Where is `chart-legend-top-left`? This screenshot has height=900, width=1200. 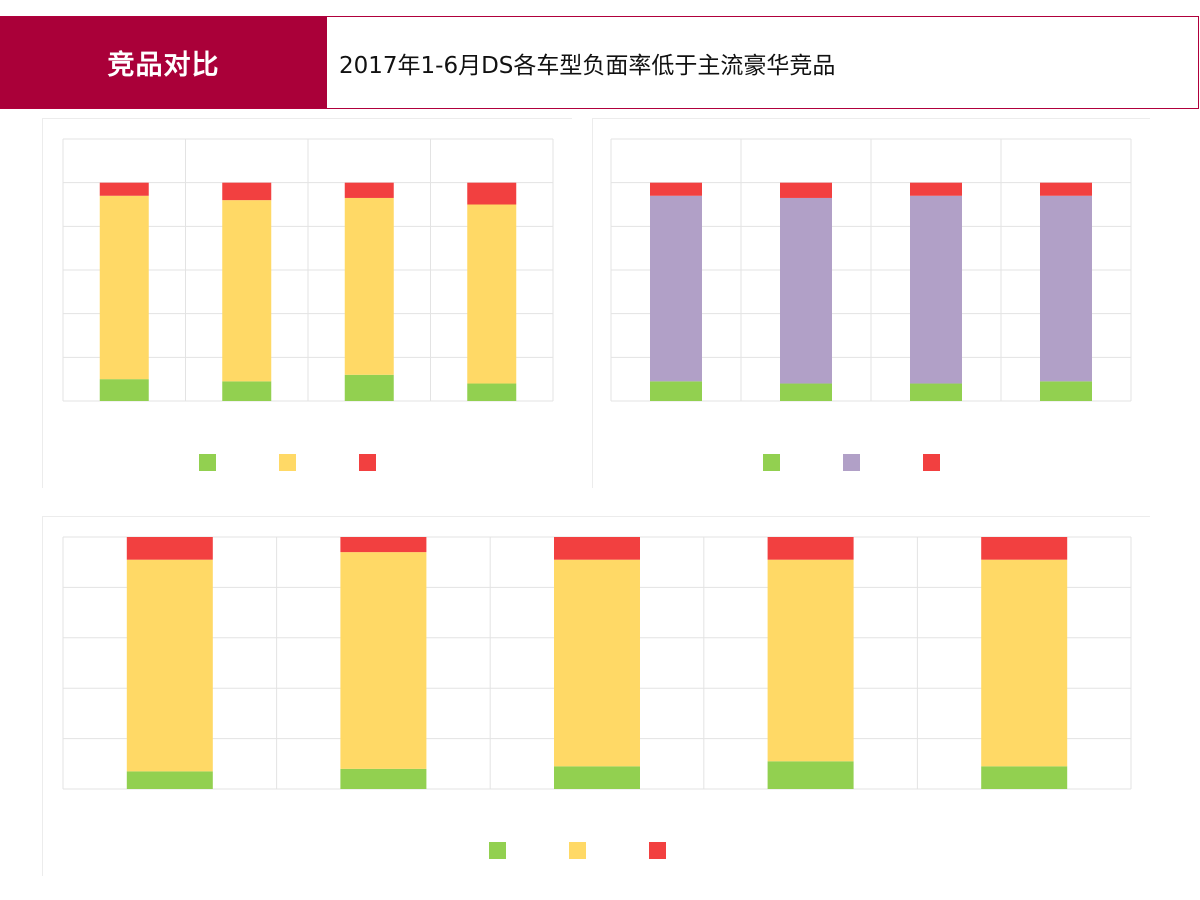
chart-legend-top-left is located at coordinates (319, 462).